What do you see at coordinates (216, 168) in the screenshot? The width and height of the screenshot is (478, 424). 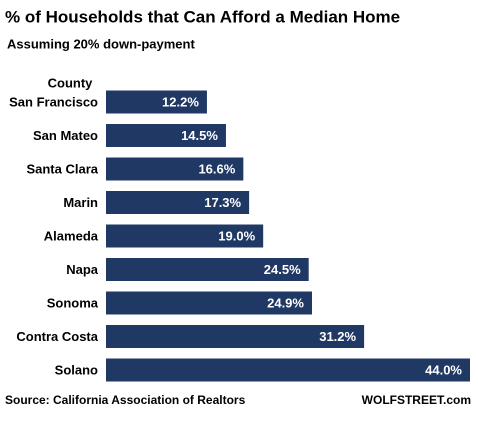 I see `value-label: 16.6%` at bounding box center [216, 168].